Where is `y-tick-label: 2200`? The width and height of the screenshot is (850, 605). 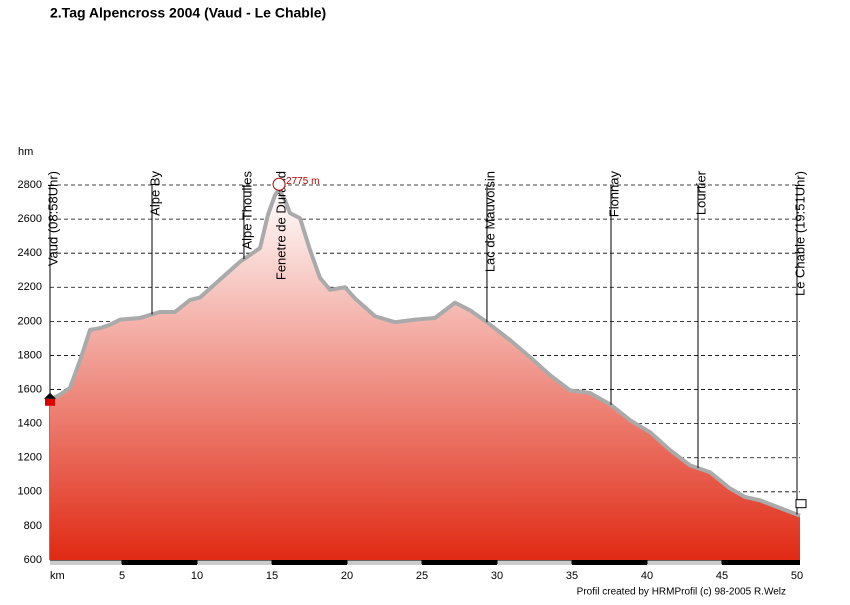 y-tick-label: 2200 is located at coordinates (30, 287).